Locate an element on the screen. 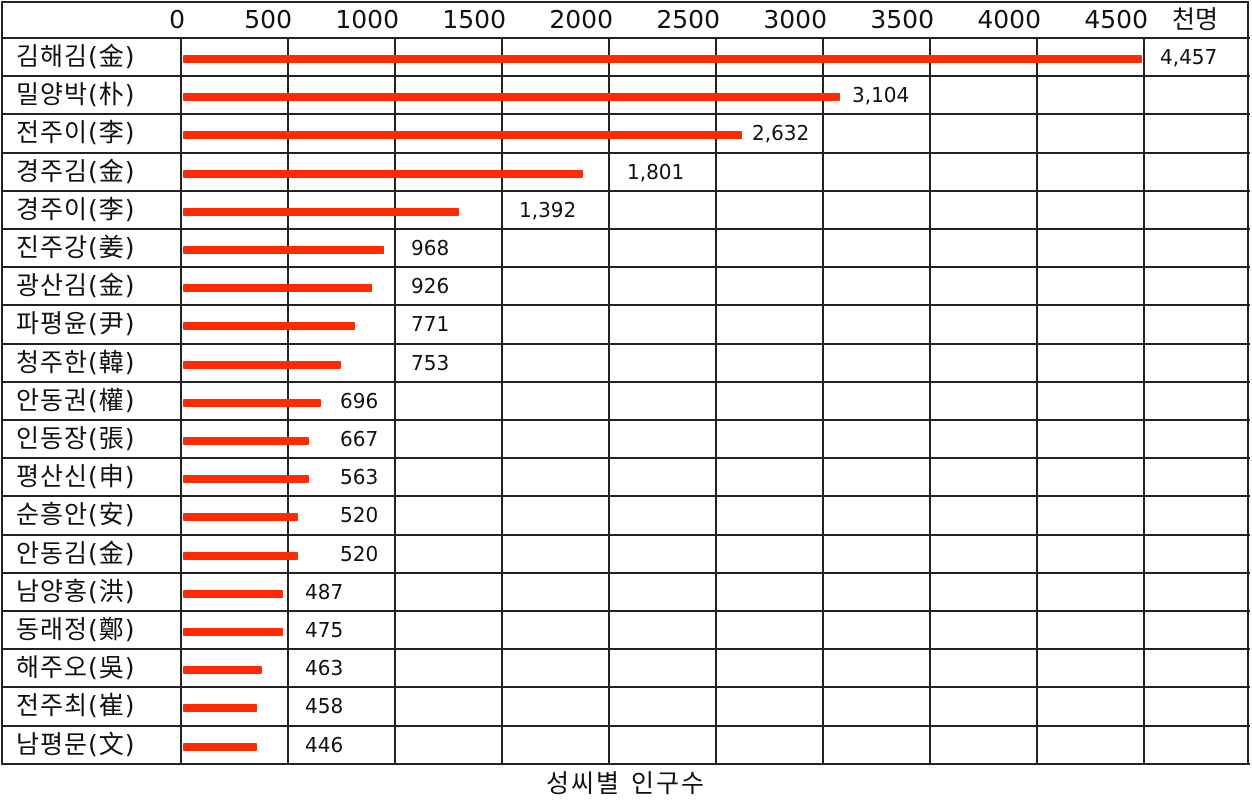 The width and height of the screenshot is (1252, 800). value-label: 2,632 is located at coordinates (781, 133).